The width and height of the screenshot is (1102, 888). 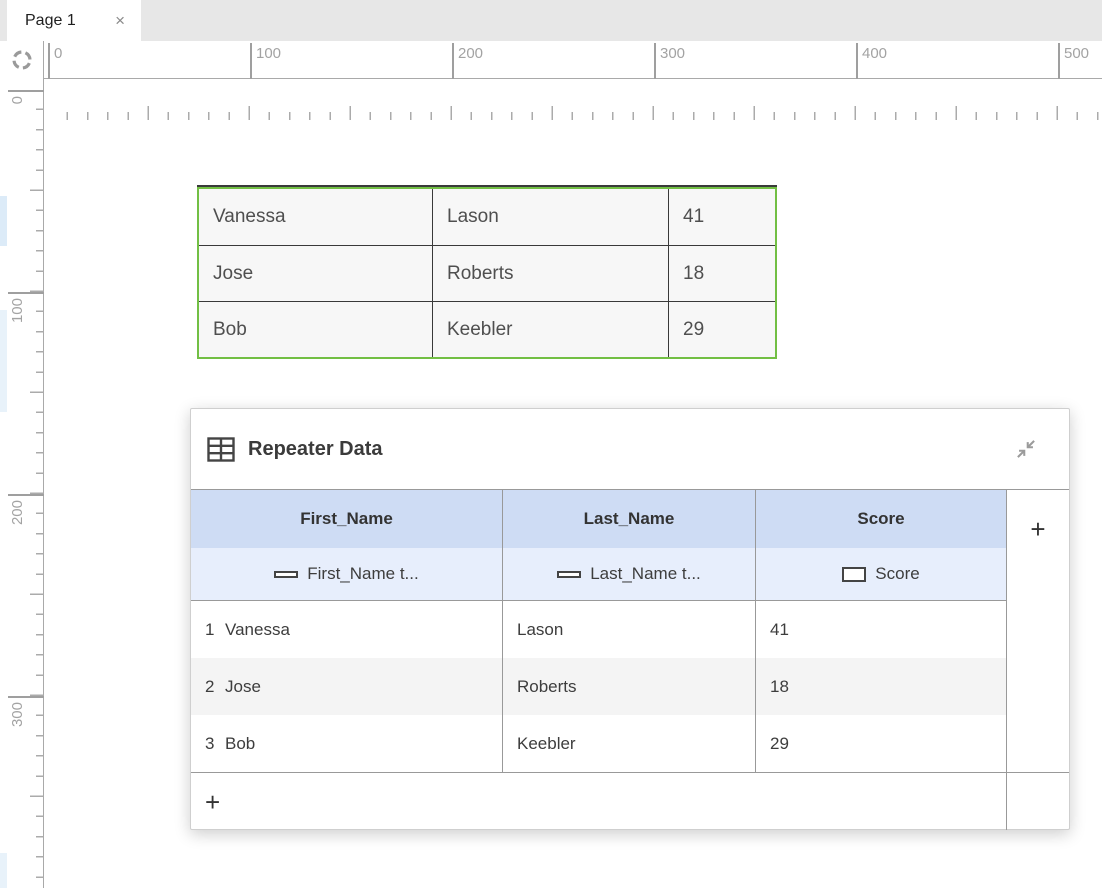 I want to click on column-header-score: Score, so click(x=881, y=519).